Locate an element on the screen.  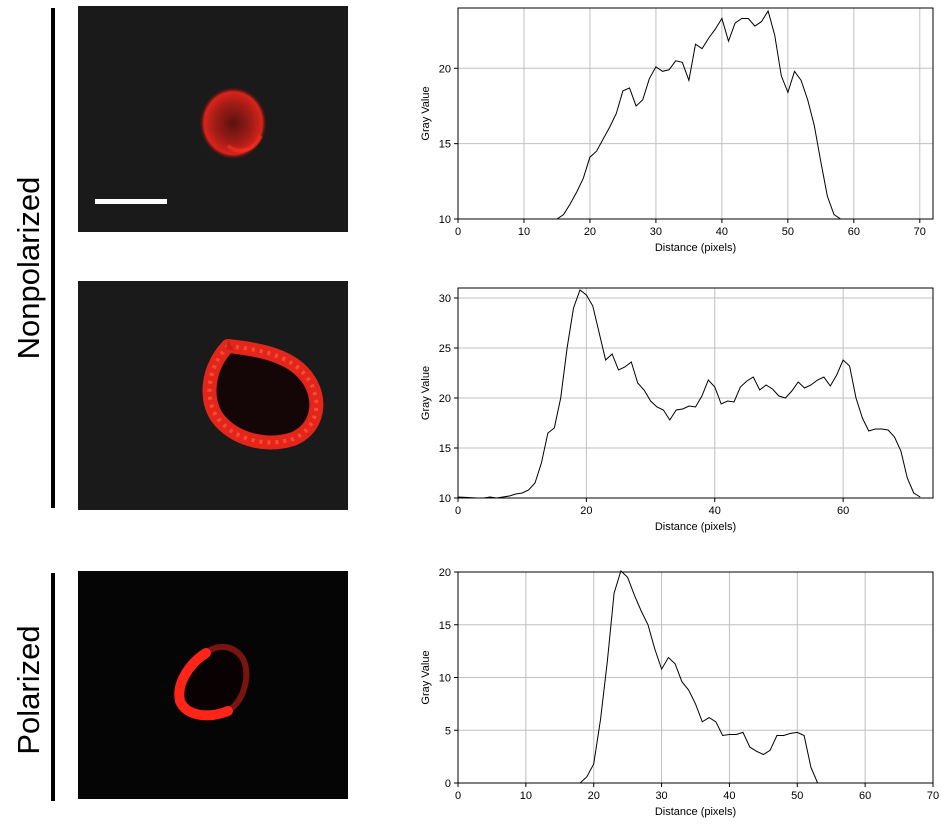
scale-bar is located at coordinates (131, 201).